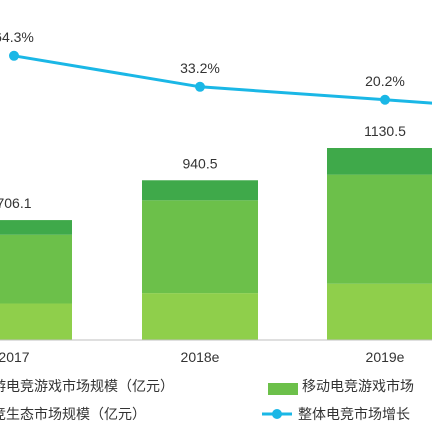 The height and width of the screenshot is (432, 432). What do you see at coordinates (15, 357) in the screenshot?
I see `x-tick-label: 2017` at bounding box center [15, 357].